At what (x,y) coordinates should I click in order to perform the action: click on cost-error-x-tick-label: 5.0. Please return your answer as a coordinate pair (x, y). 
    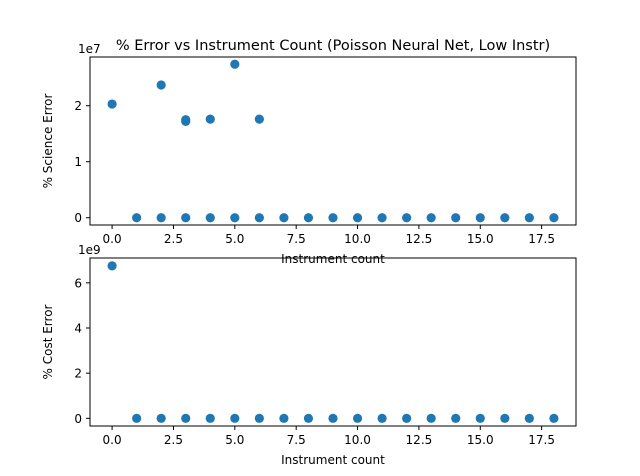
    Looking at the image, I should click on (234, 440).